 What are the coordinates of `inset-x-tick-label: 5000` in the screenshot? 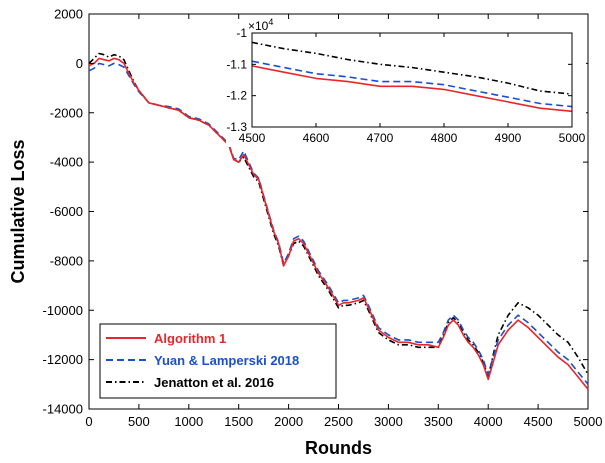 It's located at (572, 138).